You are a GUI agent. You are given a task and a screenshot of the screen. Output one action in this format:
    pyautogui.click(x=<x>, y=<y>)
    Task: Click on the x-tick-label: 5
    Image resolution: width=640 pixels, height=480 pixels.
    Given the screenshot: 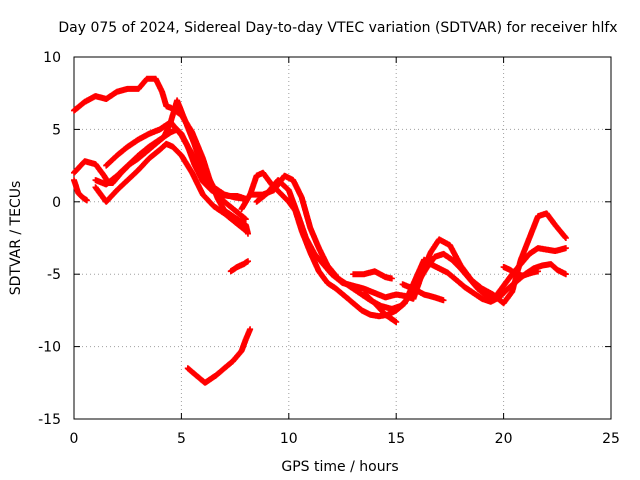 What is the action you would take?
    pyautogui.click(x=181, y=439)
    